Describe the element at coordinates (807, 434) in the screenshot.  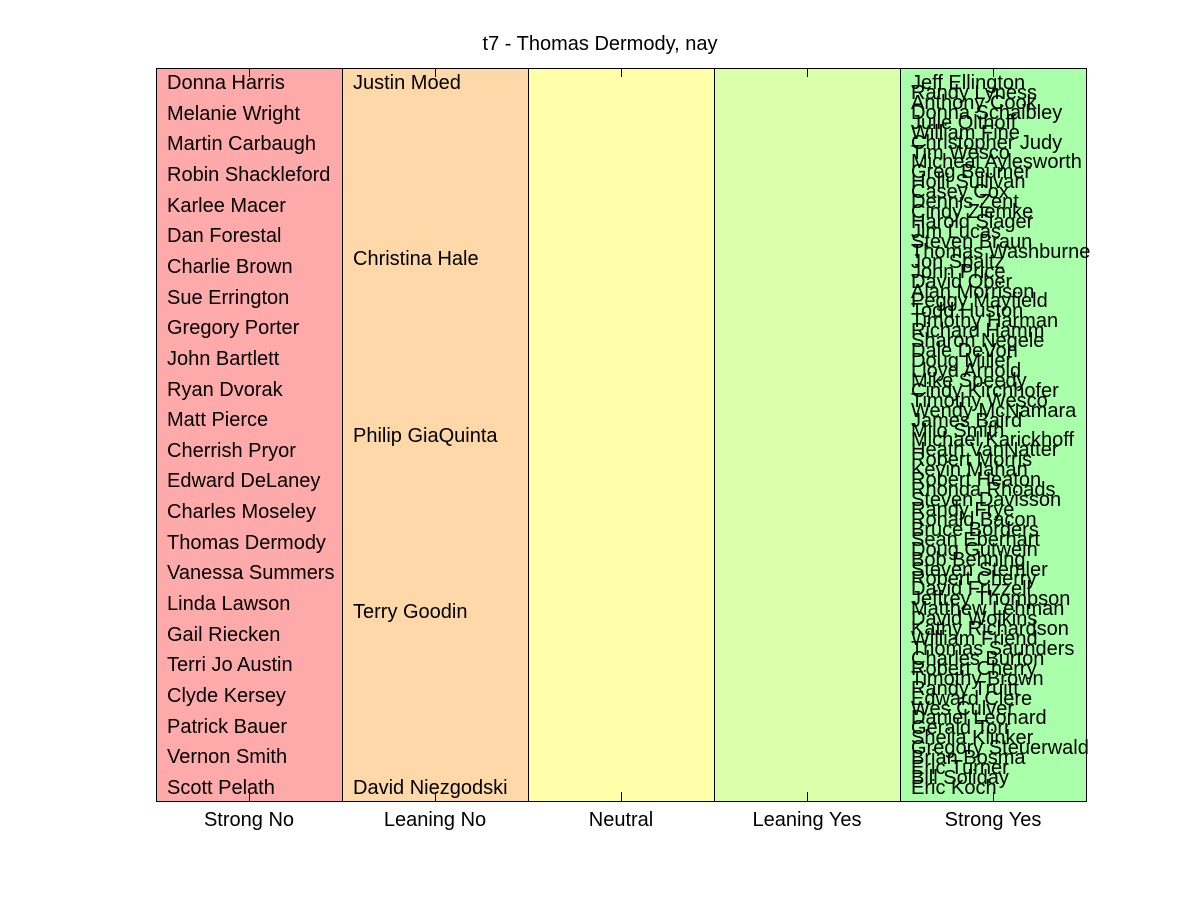
I see `column-leaning-yes` at that location.